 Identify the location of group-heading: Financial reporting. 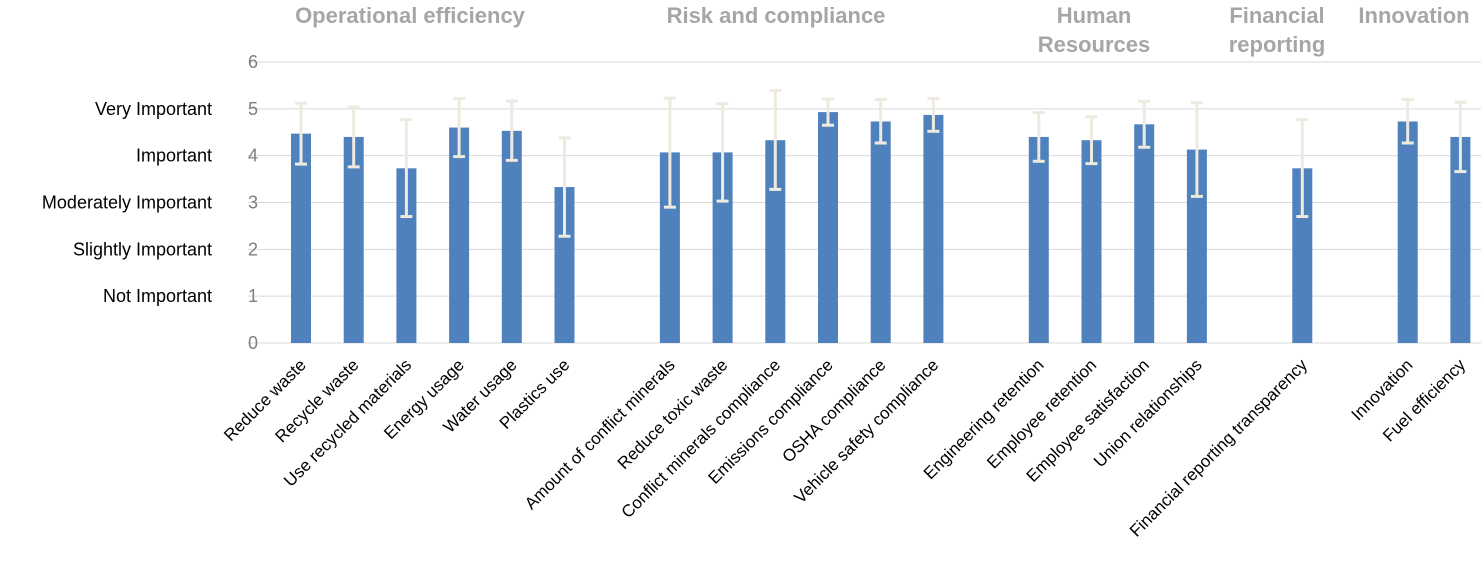
(1277, 30).